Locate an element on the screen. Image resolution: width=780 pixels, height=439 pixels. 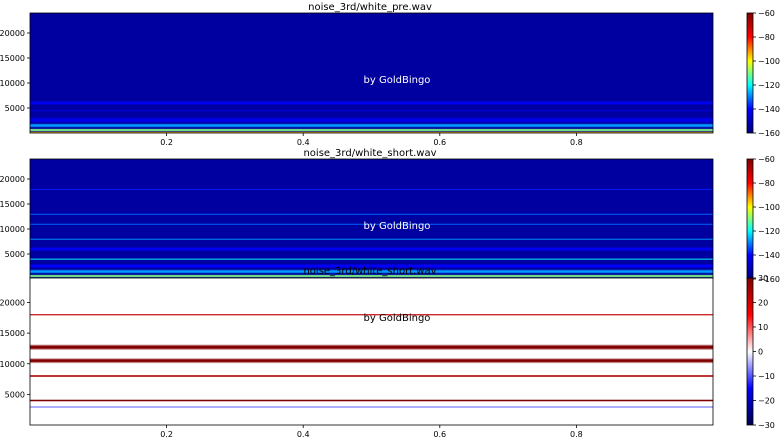
colorbar-tick-label: −20 is located at coordinates (766, 401).